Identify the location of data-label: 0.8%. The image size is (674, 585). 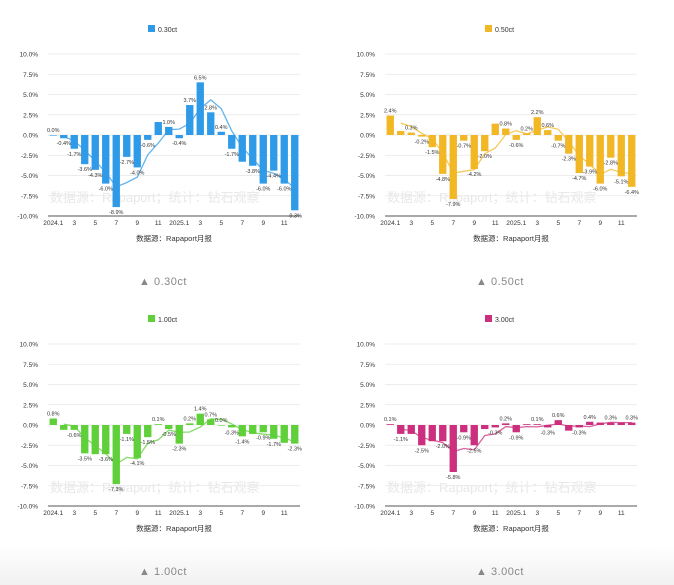
(53, 415).